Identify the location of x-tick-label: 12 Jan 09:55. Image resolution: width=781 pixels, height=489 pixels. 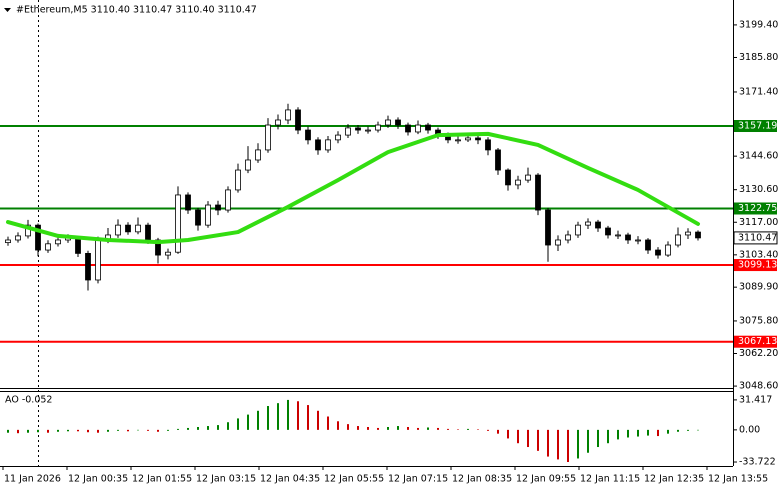
(546, 479).